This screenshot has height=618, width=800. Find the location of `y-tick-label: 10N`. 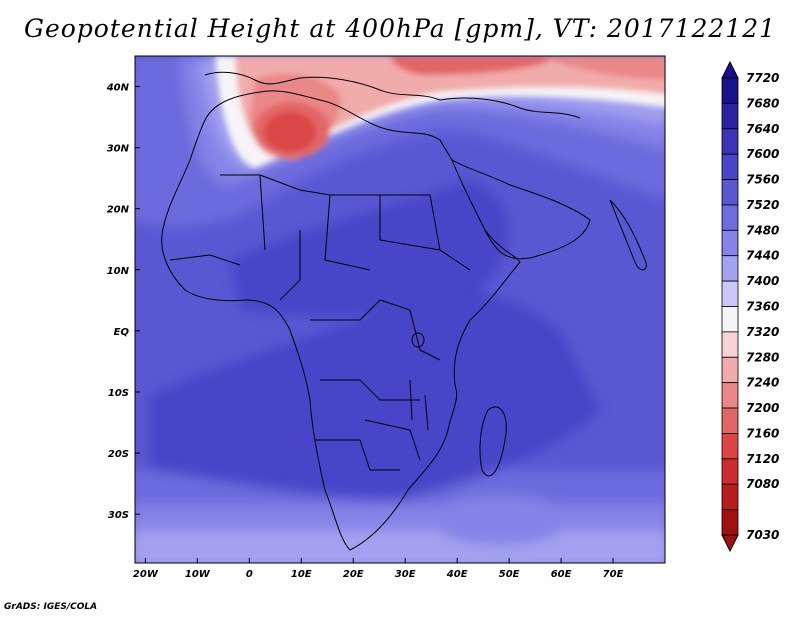

y-tick-label: 10N is located at coordinates (118, 271).